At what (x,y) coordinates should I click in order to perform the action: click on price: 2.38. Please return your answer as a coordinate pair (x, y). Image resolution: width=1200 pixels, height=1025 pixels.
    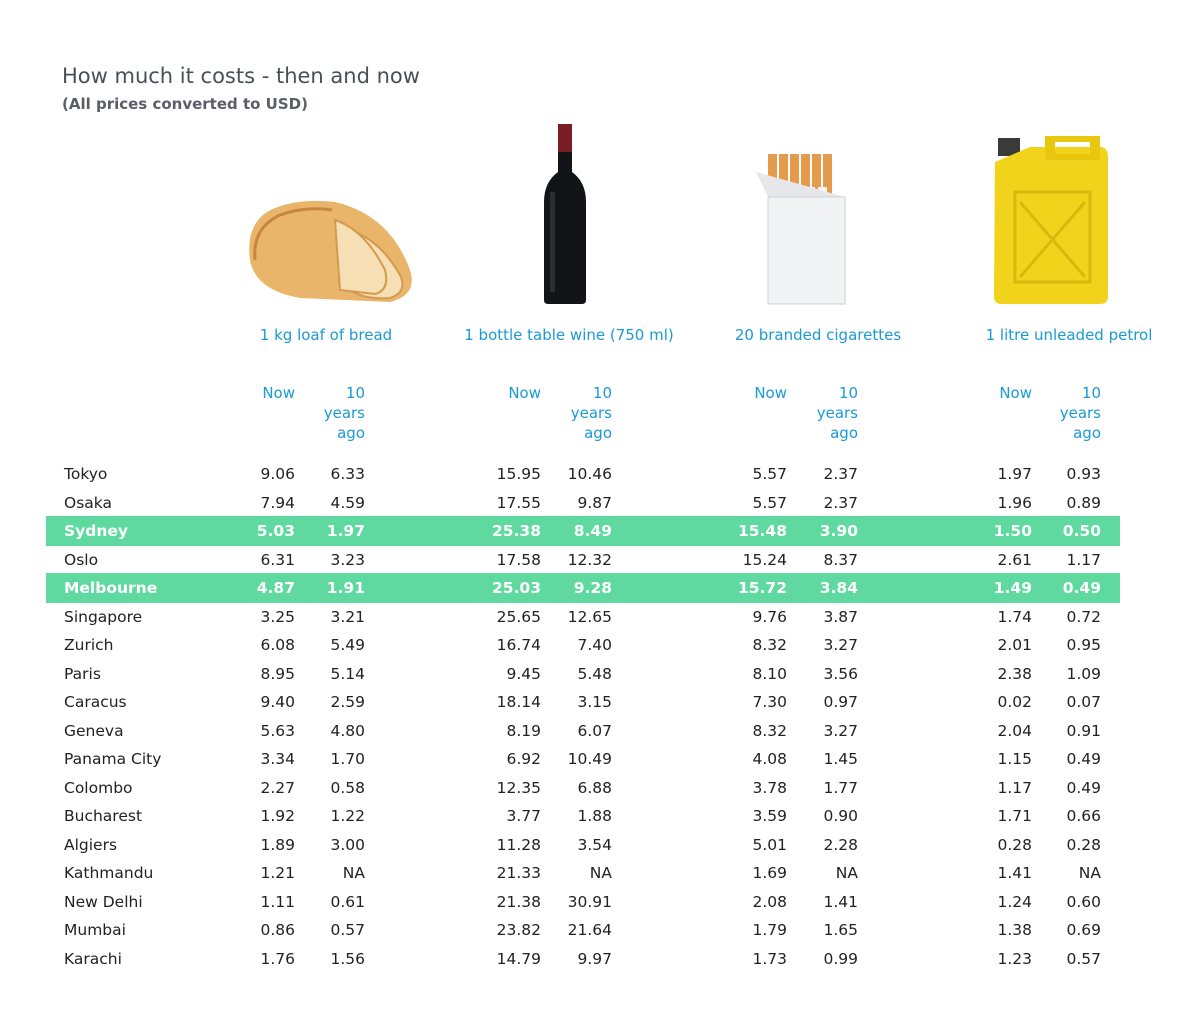
    Looking at the image, I should click on (1014, 673).